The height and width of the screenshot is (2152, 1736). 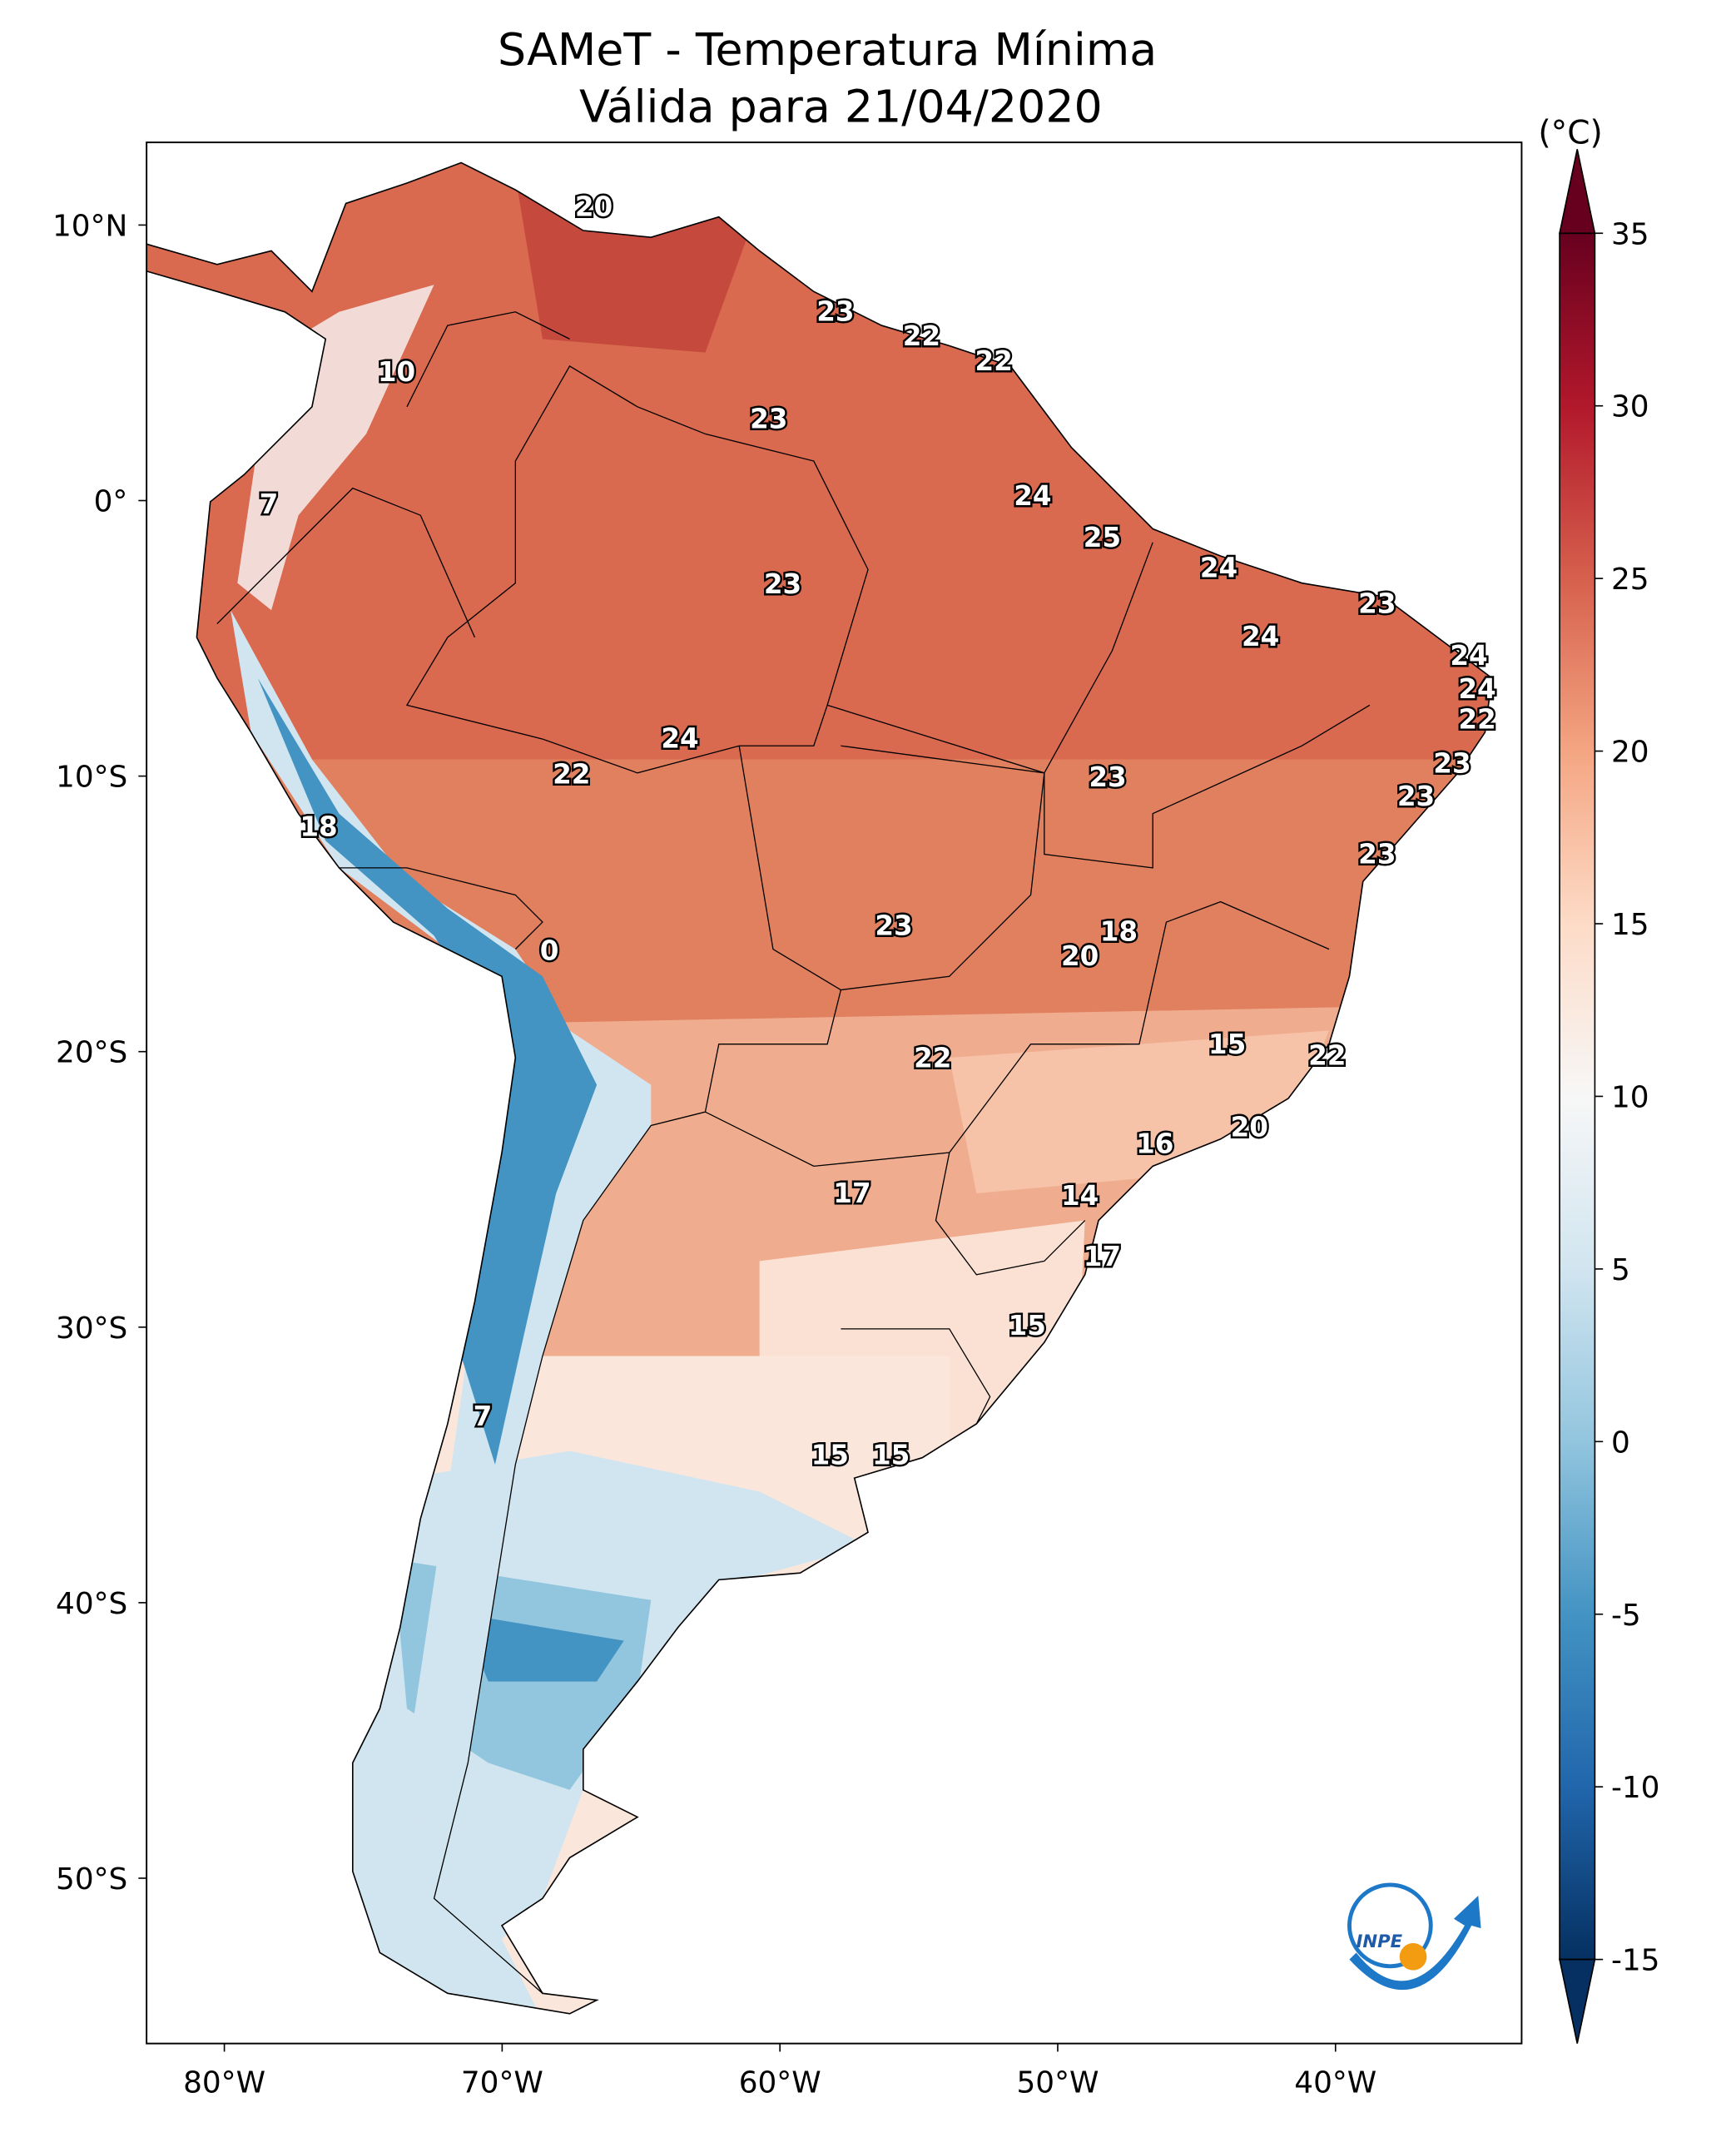 I want to click on temperature-label: 16, so click(x=1154, y=1143).